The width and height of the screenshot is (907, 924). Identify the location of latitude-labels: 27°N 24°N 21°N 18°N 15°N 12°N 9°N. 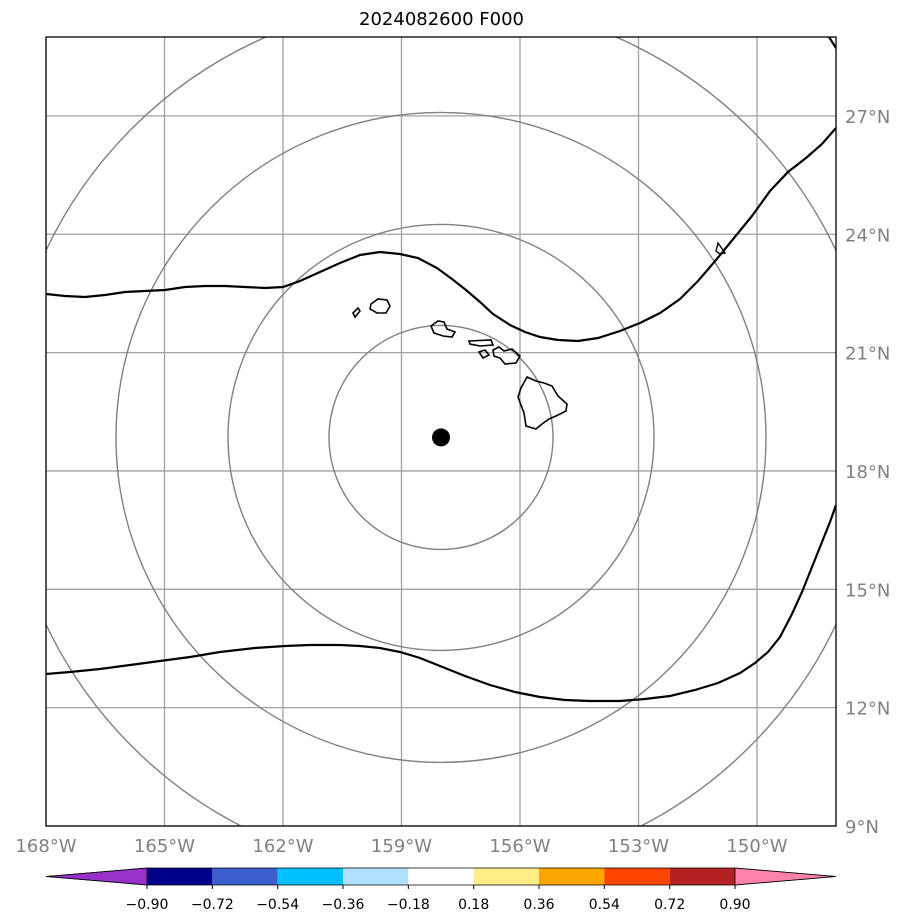
(867, 472).